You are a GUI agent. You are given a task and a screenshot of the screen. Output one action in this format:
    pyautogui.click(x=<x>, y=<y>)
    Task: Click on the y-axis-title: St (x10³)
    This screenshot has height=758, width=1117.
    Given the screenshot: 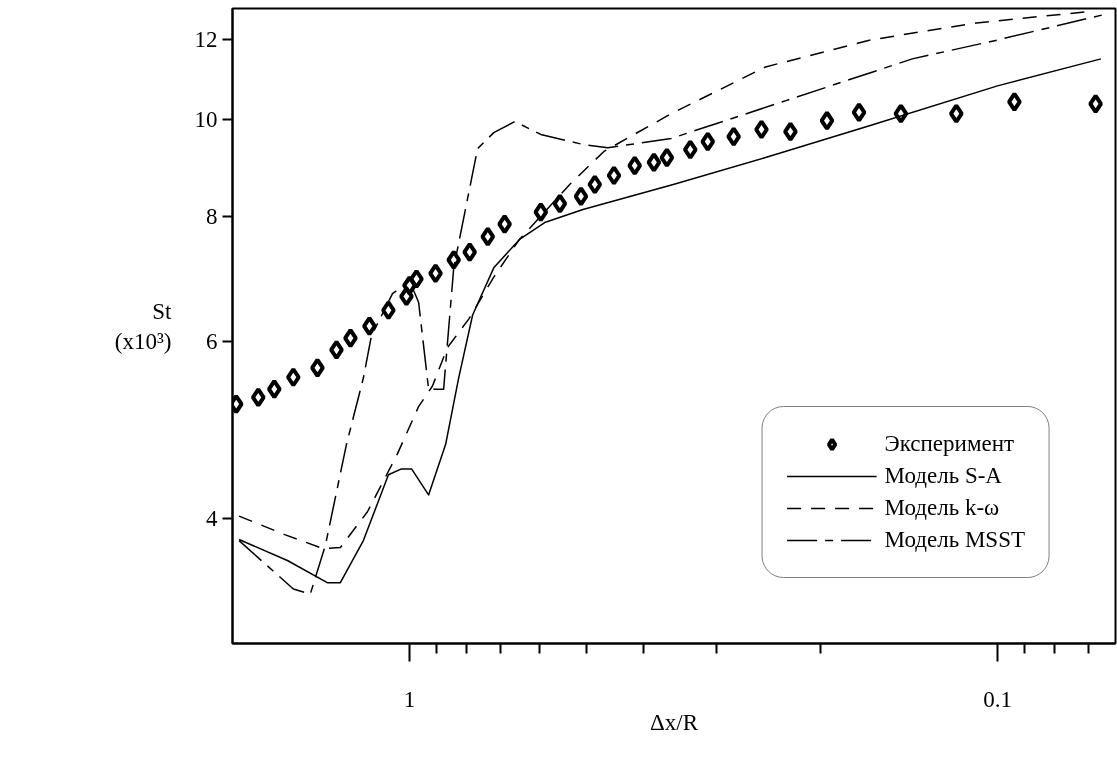 What is the action you would take?
    pyautogui.click(x=143, y=326)
    